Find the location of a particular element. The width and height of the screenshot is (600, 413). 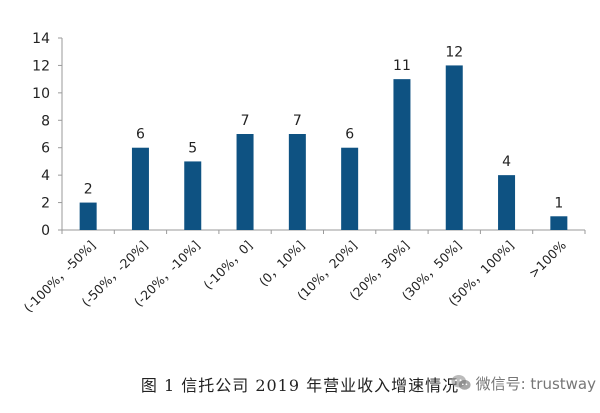

watermark-text: 微信号: trustway is located at coordinates (535, 383).